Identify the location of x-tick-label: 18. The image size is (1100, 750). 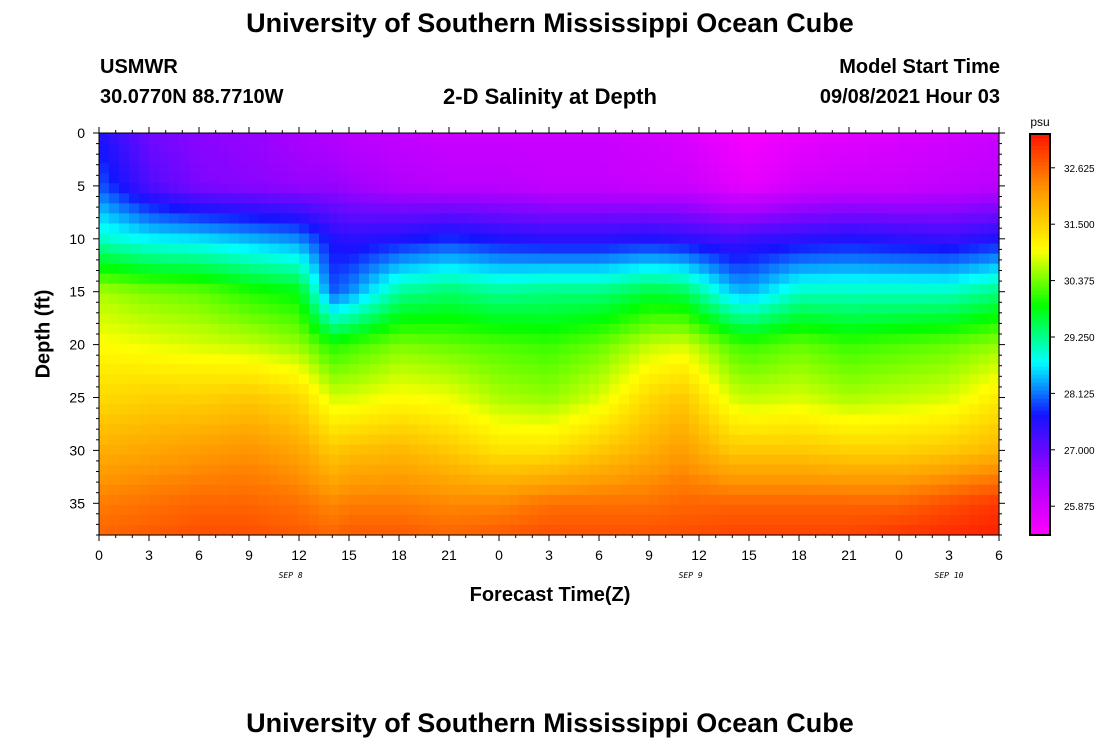
(399, 555).